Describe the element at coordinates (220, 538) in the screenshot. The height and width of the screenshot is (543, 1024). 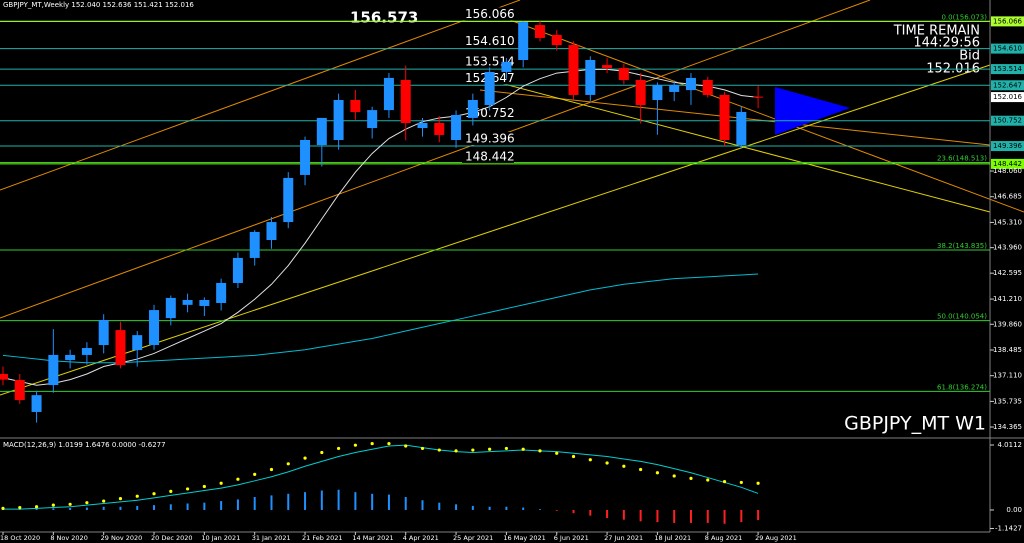
I see `x-tick-label: 10 Jan 2021` at that location.